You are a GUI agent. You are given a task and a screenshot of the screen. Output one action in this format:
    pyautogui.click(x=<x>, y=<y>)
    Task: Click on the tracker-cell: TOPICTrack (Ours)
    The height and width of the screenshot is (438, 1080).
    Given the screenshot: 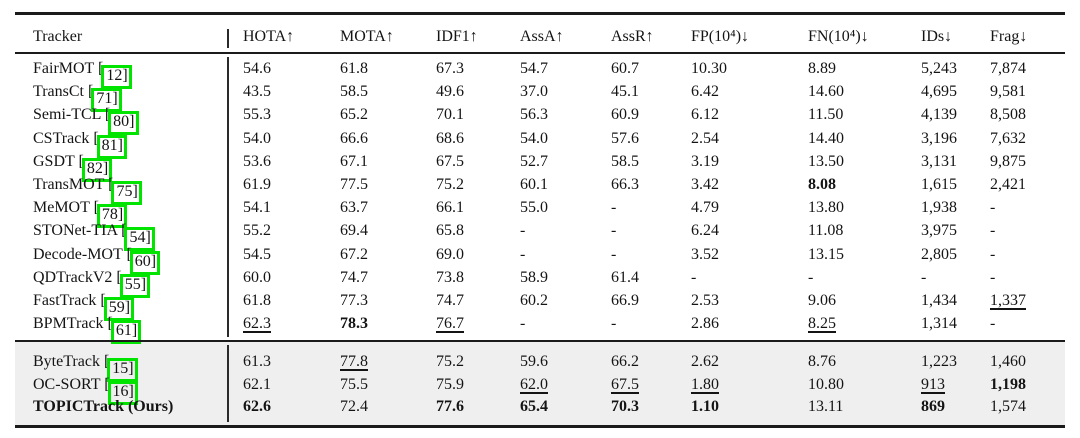 What is the action you would take?
    pyautogui.click(x=103, y=406)
    